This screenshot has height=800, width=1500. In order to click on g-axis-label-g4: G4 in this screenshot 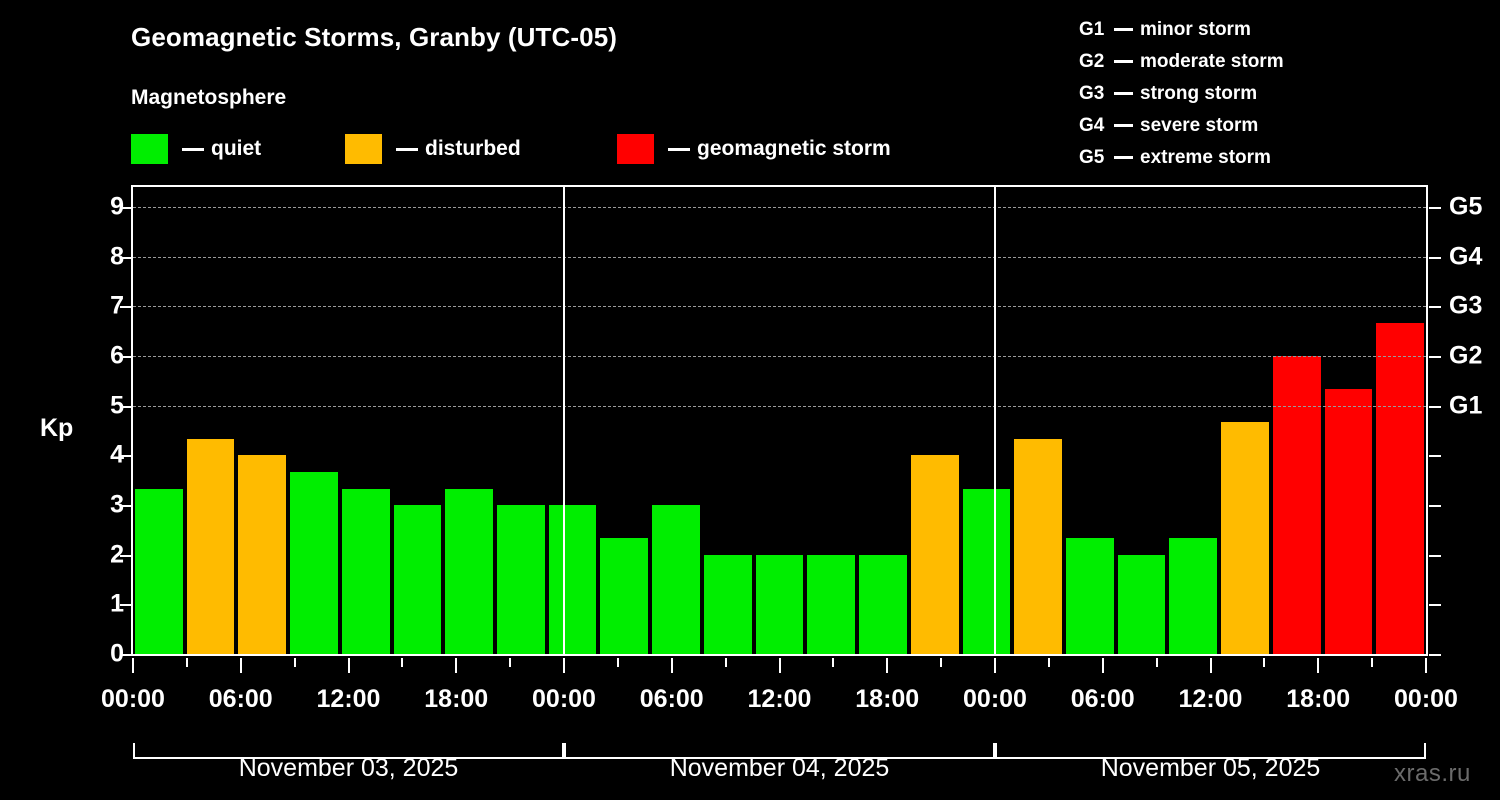, I will do `click(1466, 256)`.